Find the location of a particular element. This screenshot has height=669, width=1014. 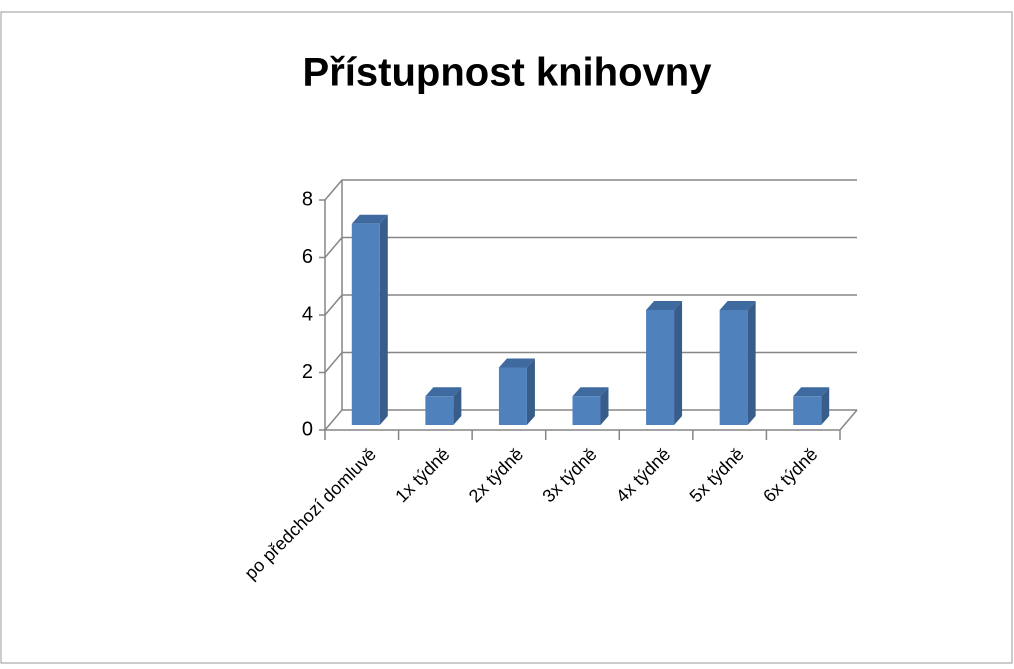

y-tick-label: 8 is located at coordinates (307, 199).